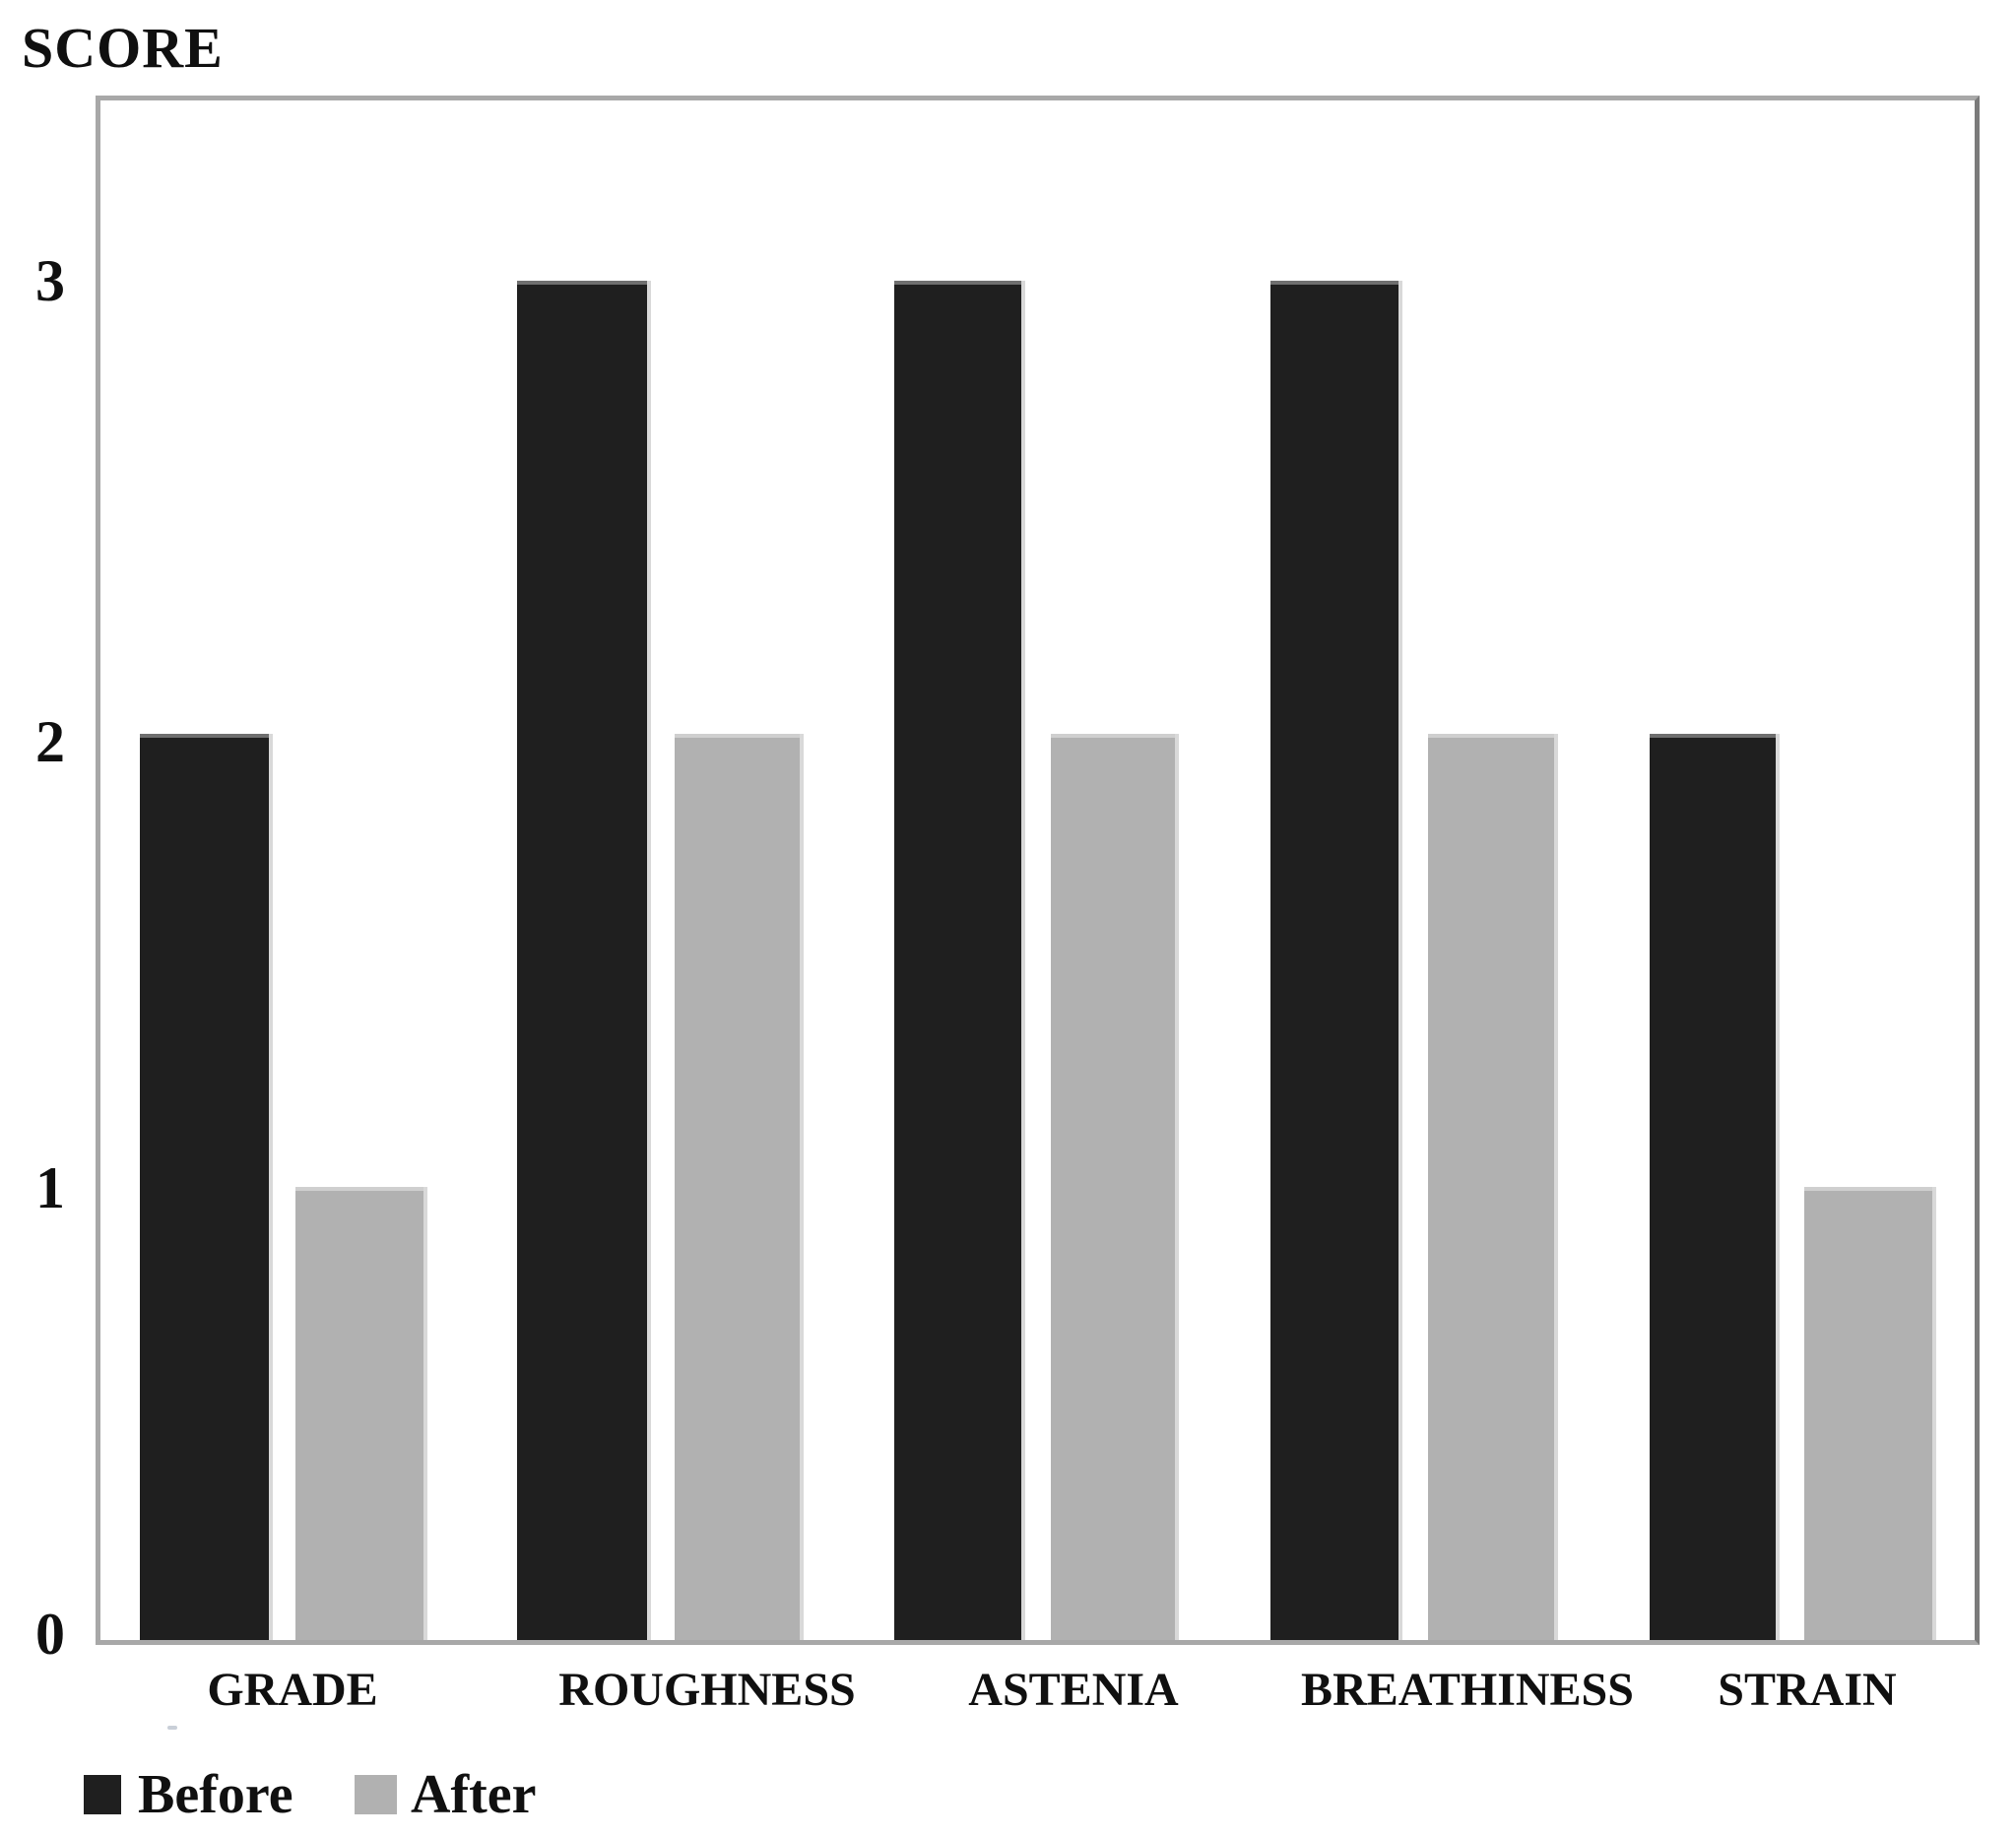  Describe the element at coordinates (215, 1795) in the screenshot. I see `legend-label-before: Before` at that location.